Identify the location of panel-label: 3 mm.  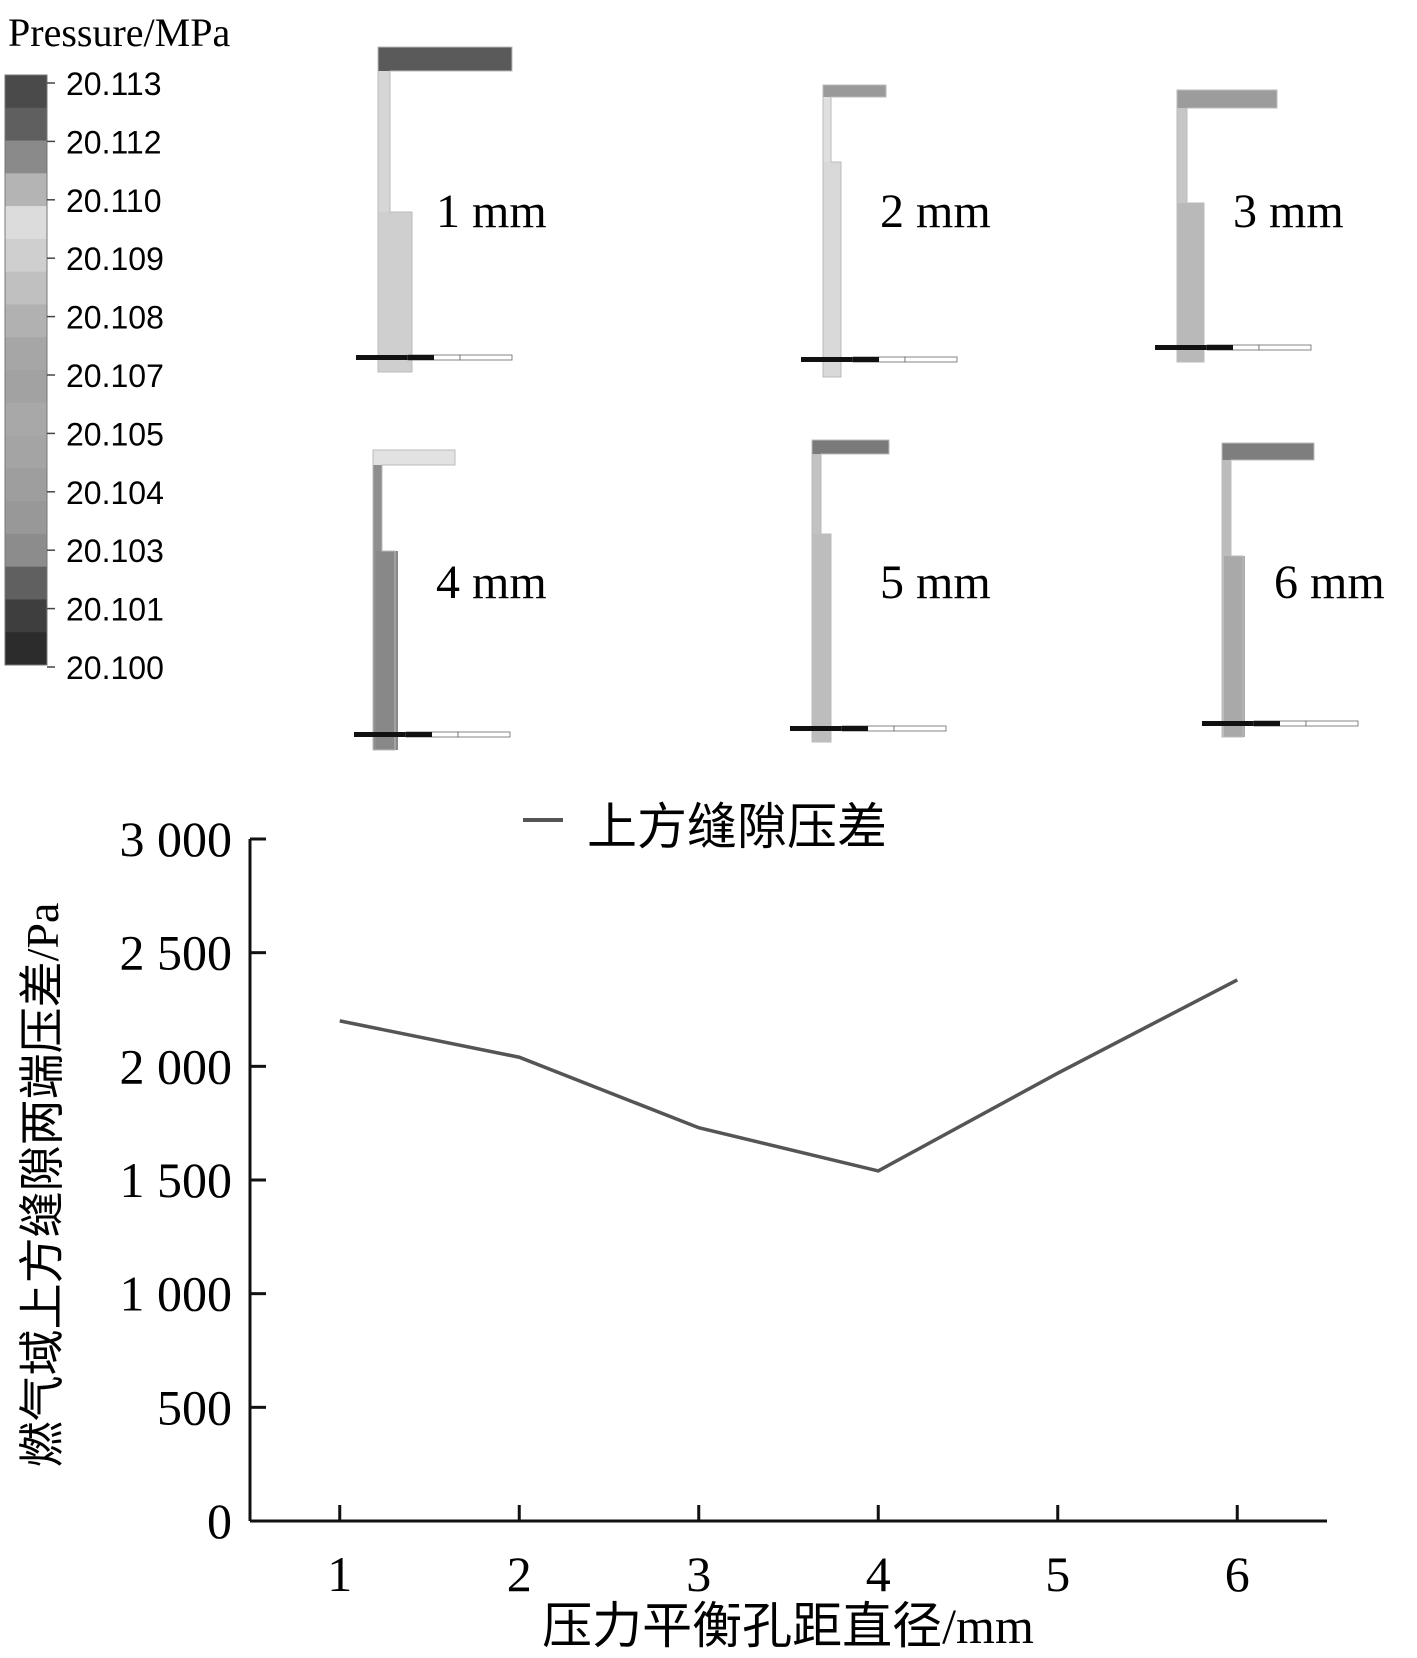
(1288, 211).